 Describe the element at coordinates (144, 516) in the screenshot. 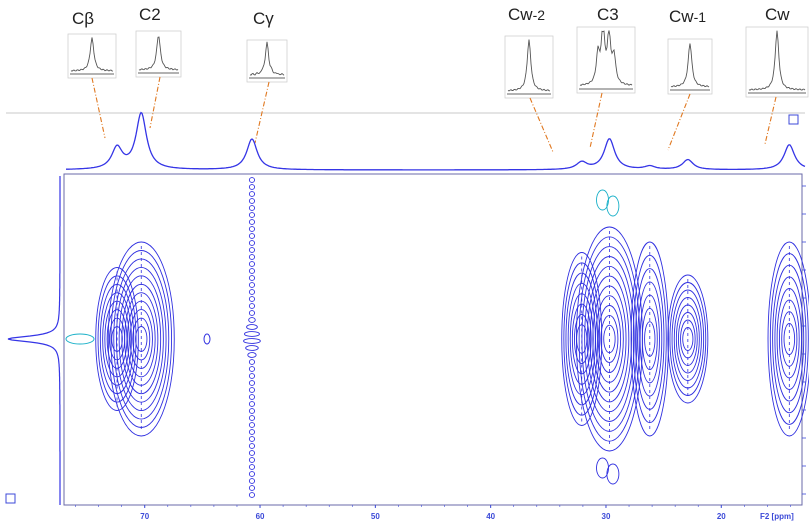

I see `x-tick-label-70: 70` at that location.